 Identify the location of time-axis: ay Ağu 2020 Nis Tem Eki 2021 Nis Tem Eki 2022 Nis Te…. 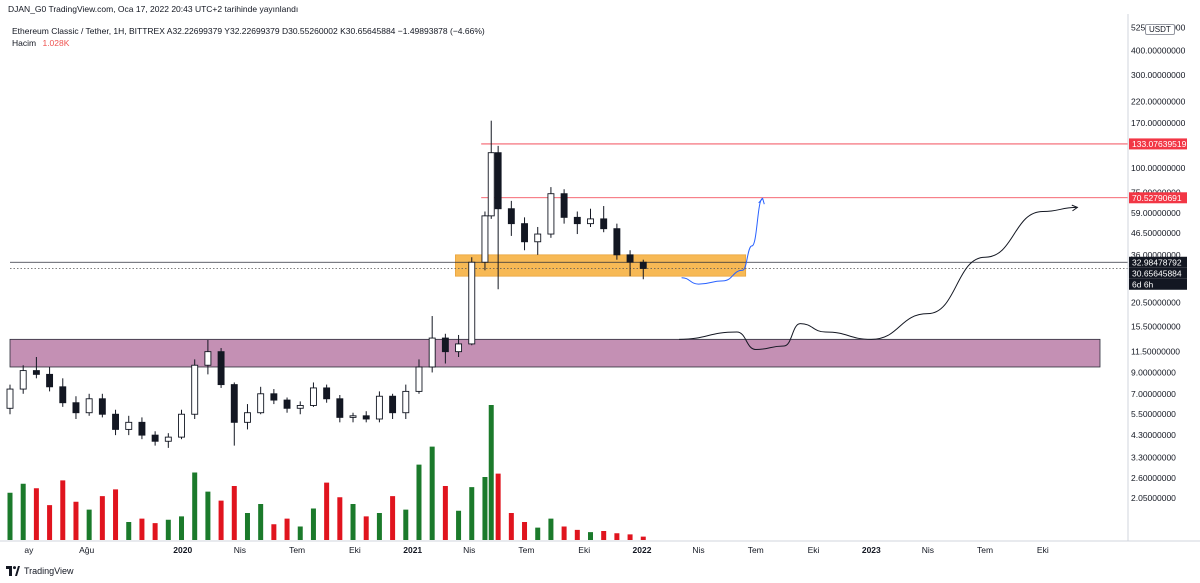
(600, 547).